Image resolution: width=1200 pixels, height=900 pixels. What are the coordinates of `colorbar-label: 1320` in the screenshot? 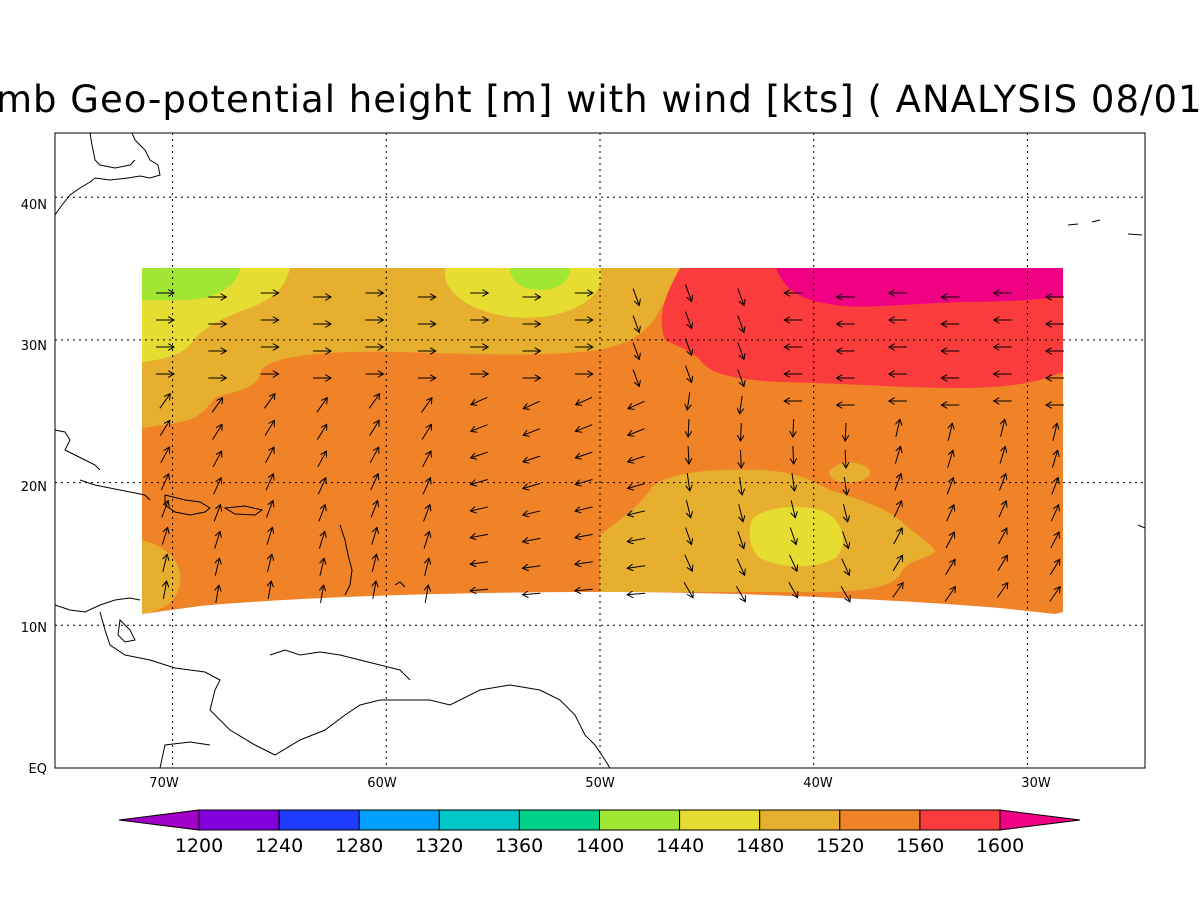 It's located at (439, 846).